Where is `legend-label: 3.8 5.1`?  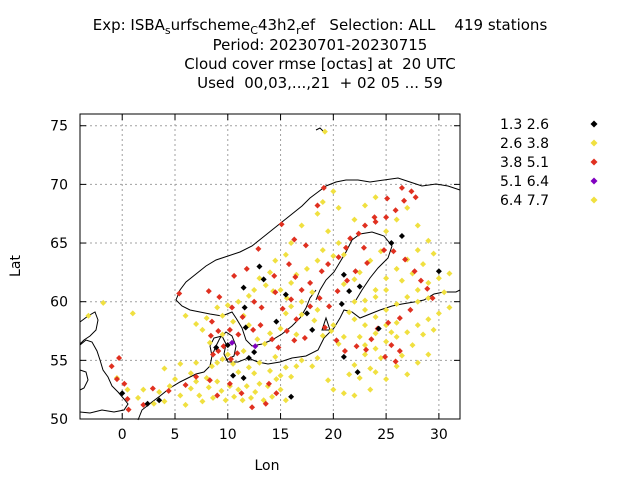
legend-label: 3.8 5.1 is located at coordinates (524, 163).